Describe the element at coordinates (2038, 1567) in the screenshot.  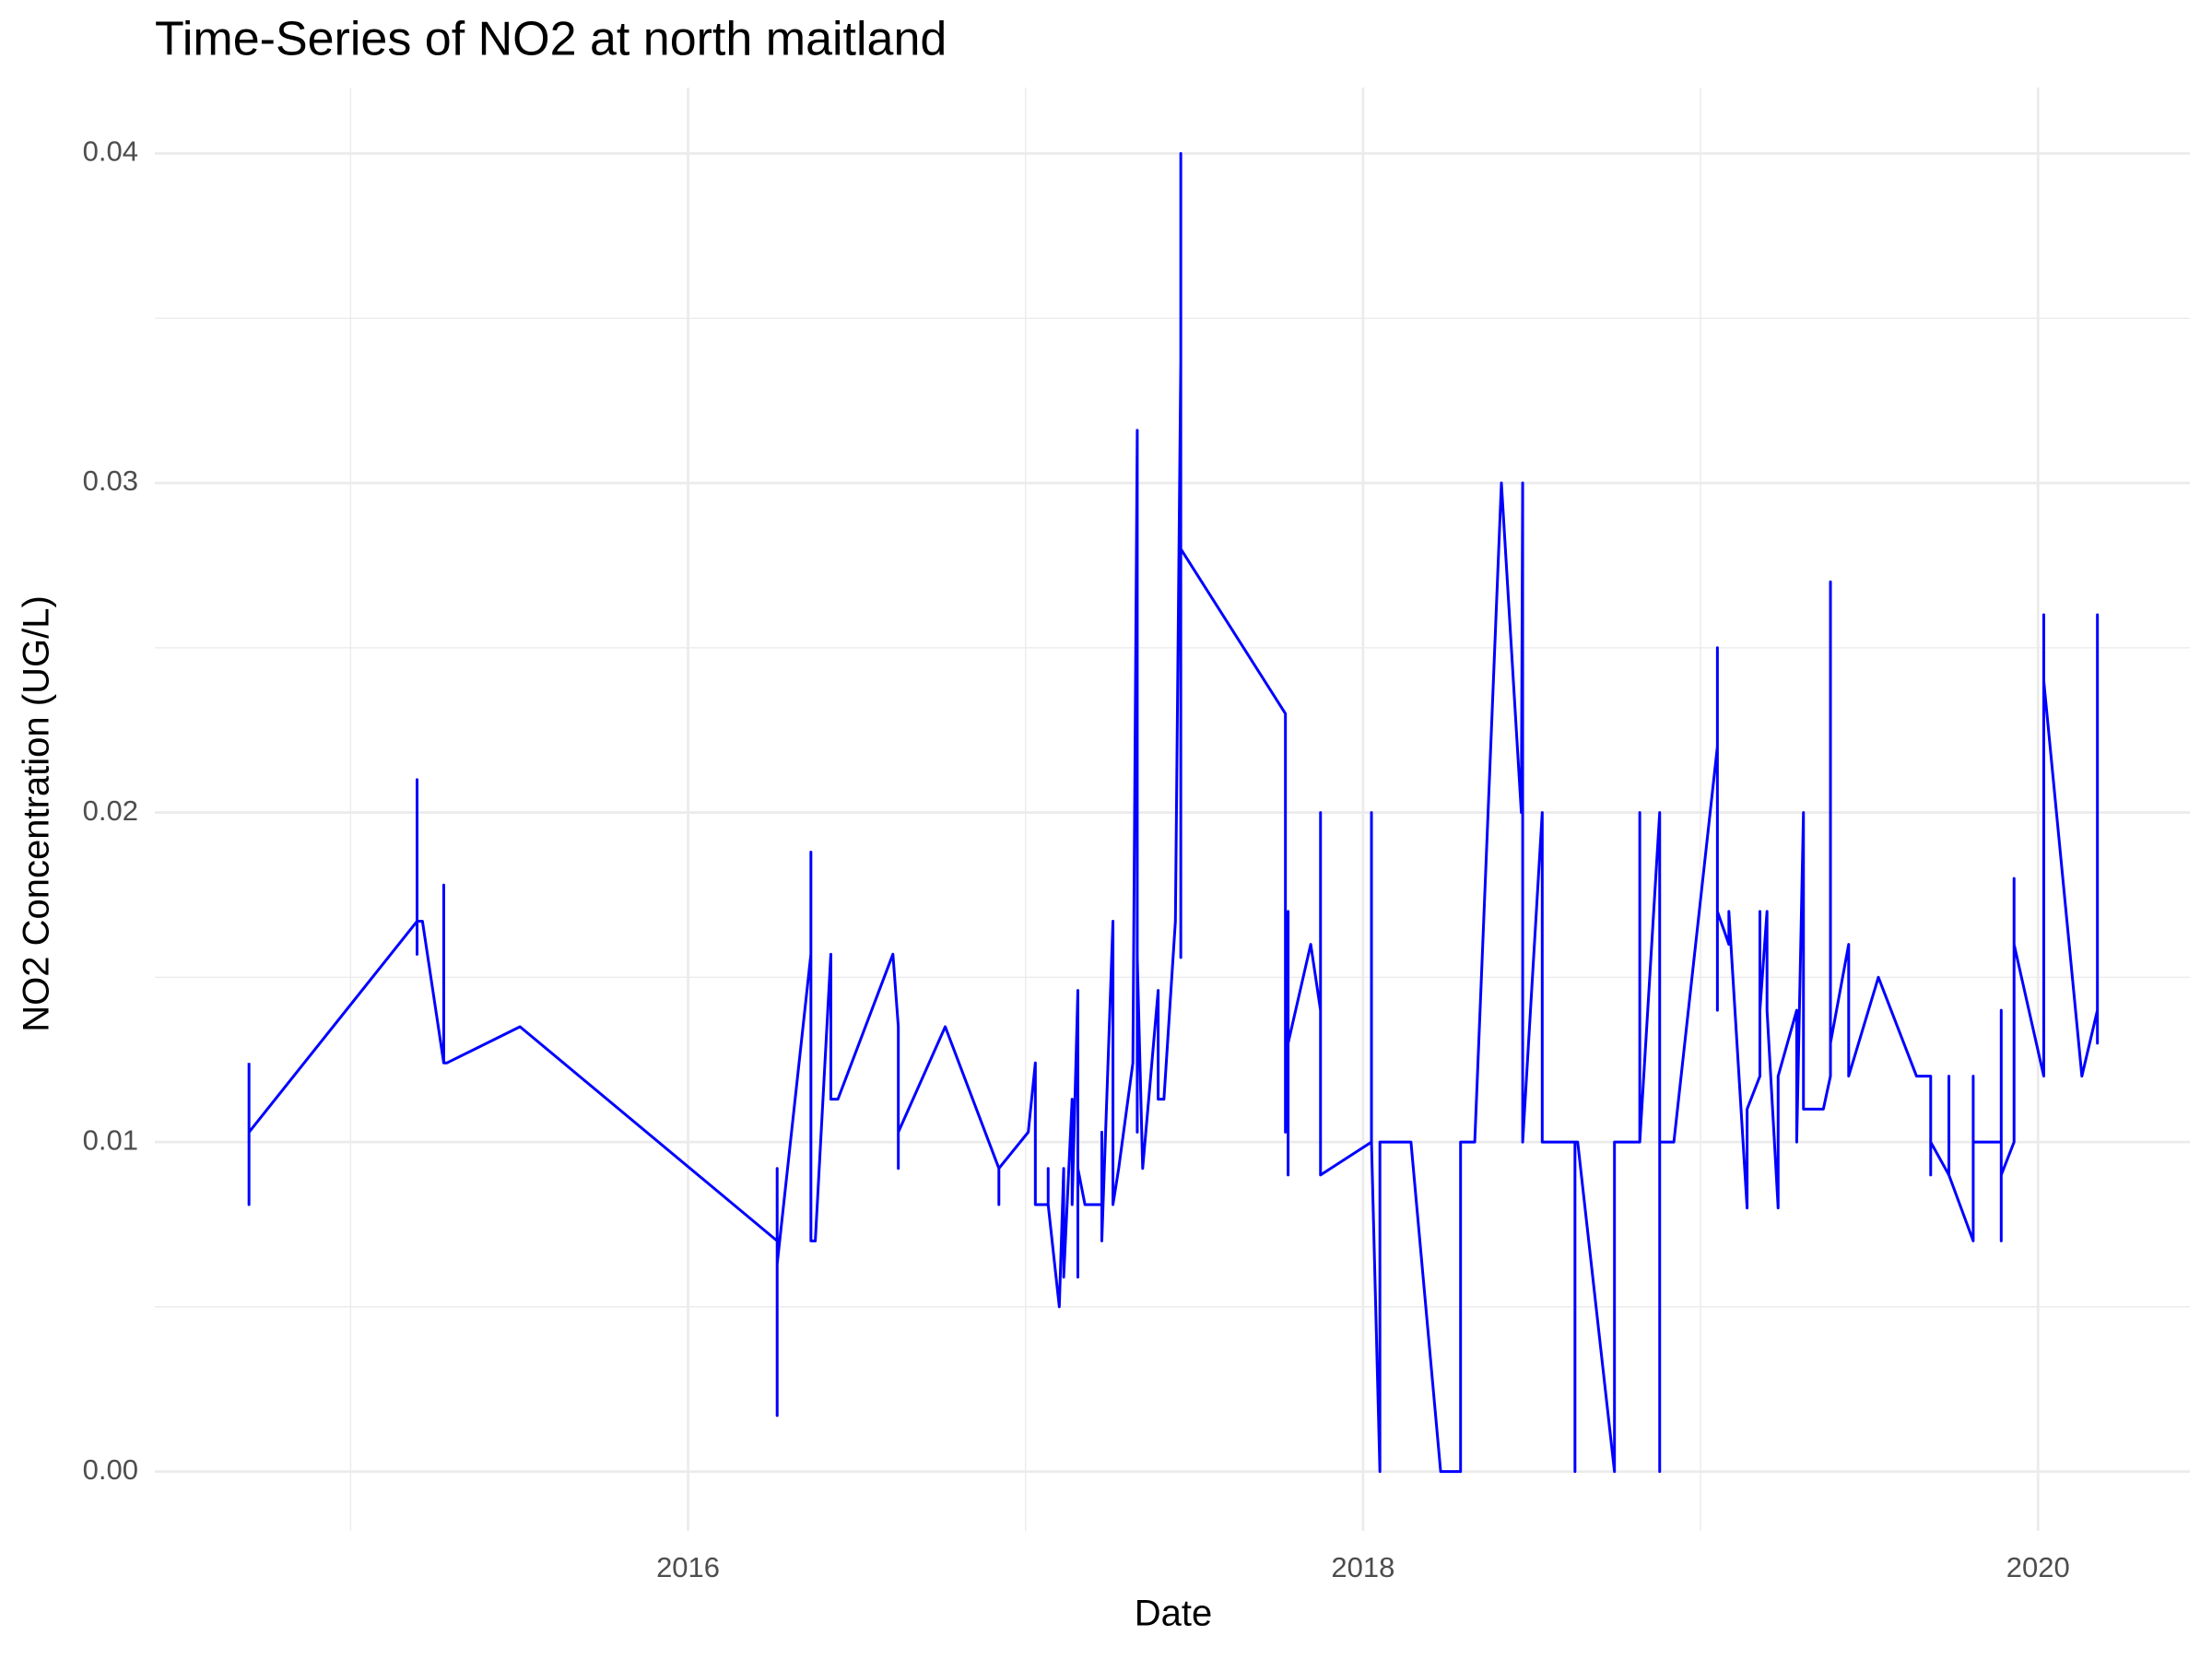
I see `x-tick-label: 2020` at that location.